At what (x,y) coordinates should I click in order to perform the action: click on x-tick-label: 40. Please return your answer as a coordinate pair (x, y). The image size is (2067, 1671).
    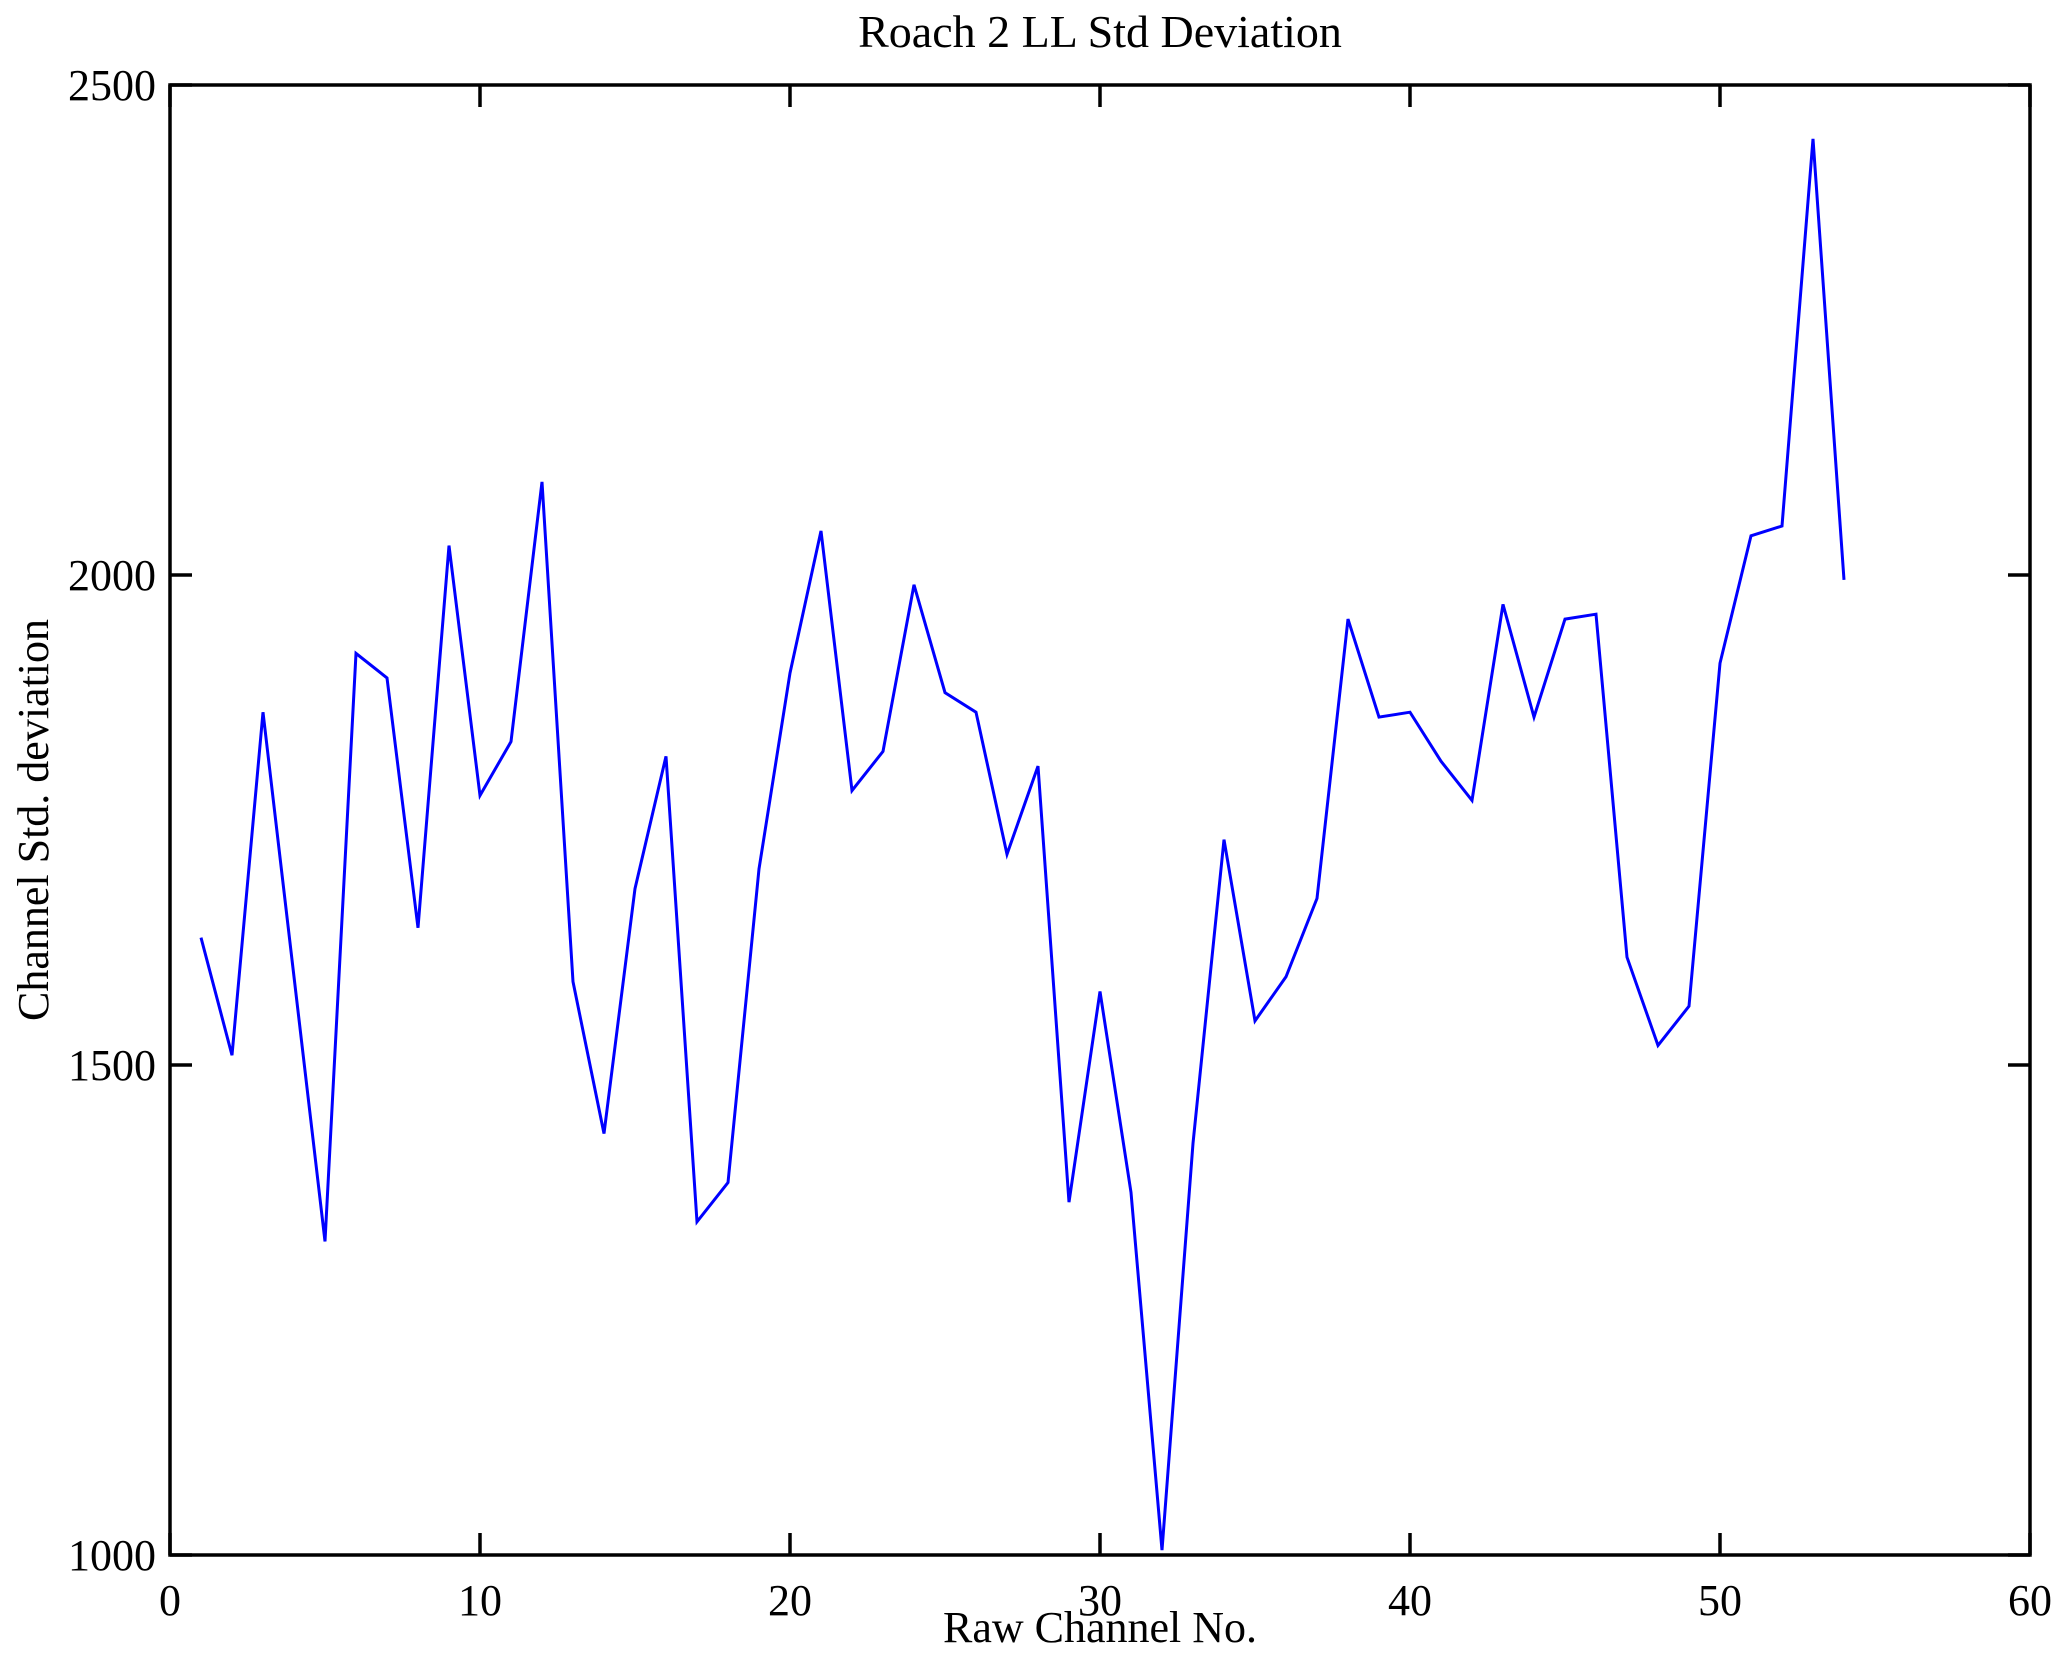
    Looking at the image, I should click on (1410, 1600).